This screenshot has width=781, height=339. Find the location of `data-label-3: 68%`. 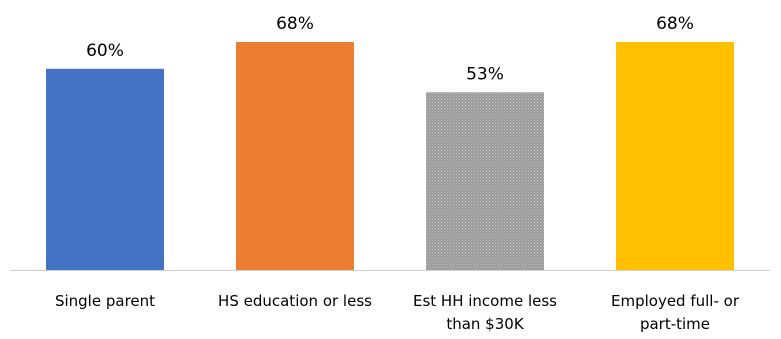

data-label-3: 68% is located at coordinates (675, 24).